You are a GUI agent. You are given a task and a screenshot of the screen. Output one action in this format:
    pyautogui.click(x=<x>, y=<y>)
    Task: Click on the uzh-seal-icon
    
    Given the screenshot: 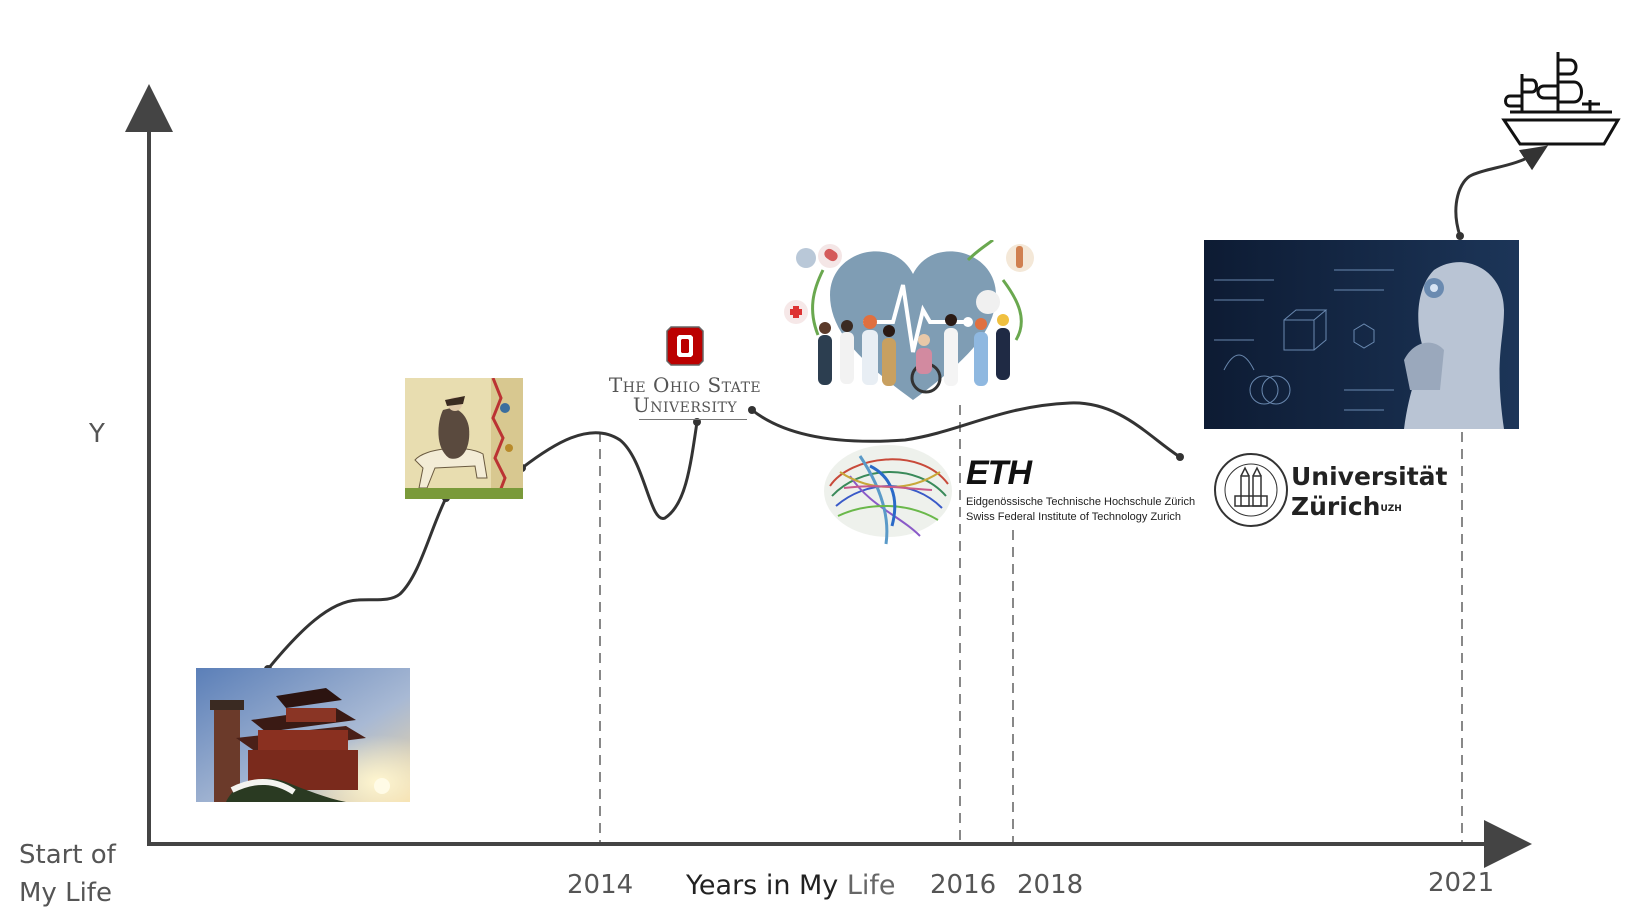 What is the action you would take?
    pyautogui.click(x=1251, y=490)
    